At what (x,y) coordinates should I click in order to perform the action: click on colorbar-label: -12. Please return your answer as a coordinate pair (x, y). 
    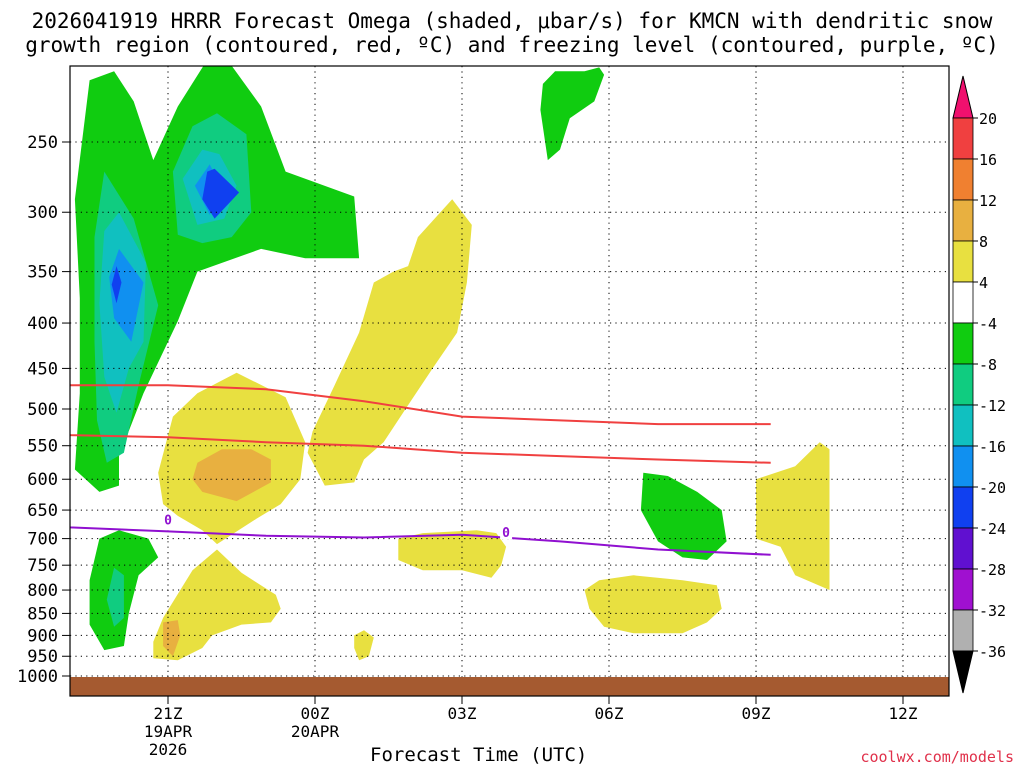
    Looking at the image, I should click on (992, 406).